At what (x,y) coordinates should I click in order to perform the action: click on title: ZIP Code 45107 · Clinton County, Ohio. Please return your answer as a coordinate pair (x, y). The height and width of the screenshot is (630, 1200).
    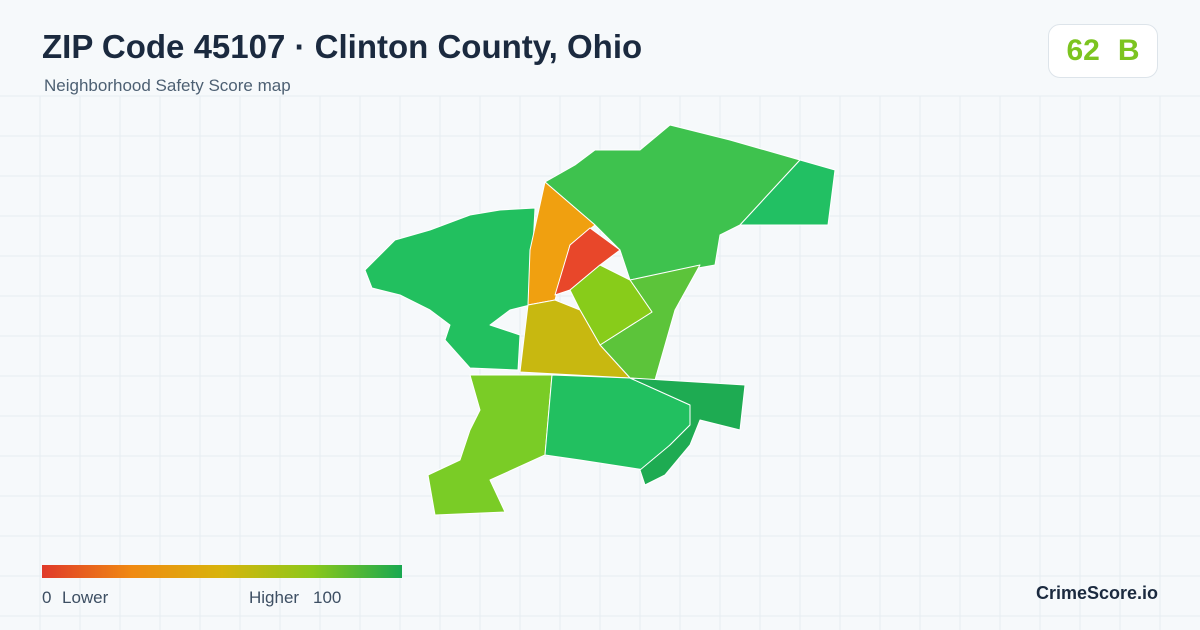
    Looking at the image, I should click on (342, 46).